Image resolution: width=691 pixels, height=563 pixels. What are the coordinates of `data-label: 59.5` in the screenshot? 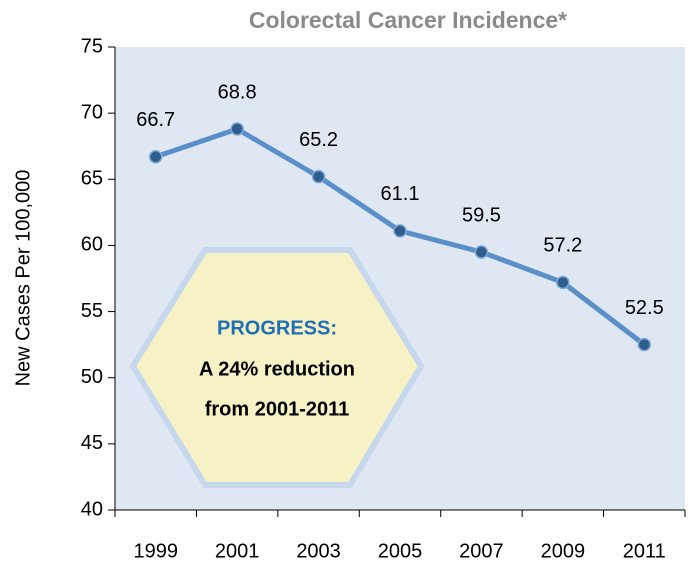 It's located at (481, 215).